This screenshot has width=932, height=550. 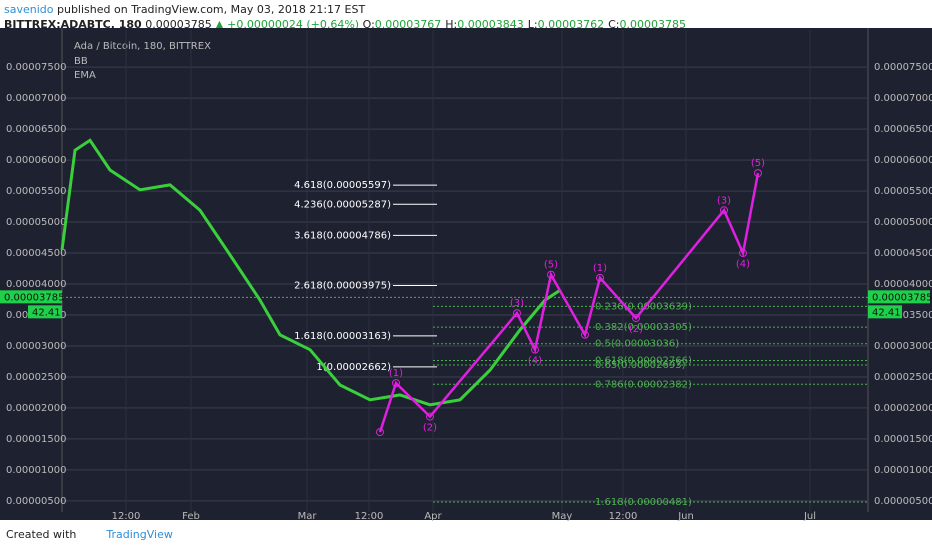 I want to click on created: Created with, so click(x=41, y=534).